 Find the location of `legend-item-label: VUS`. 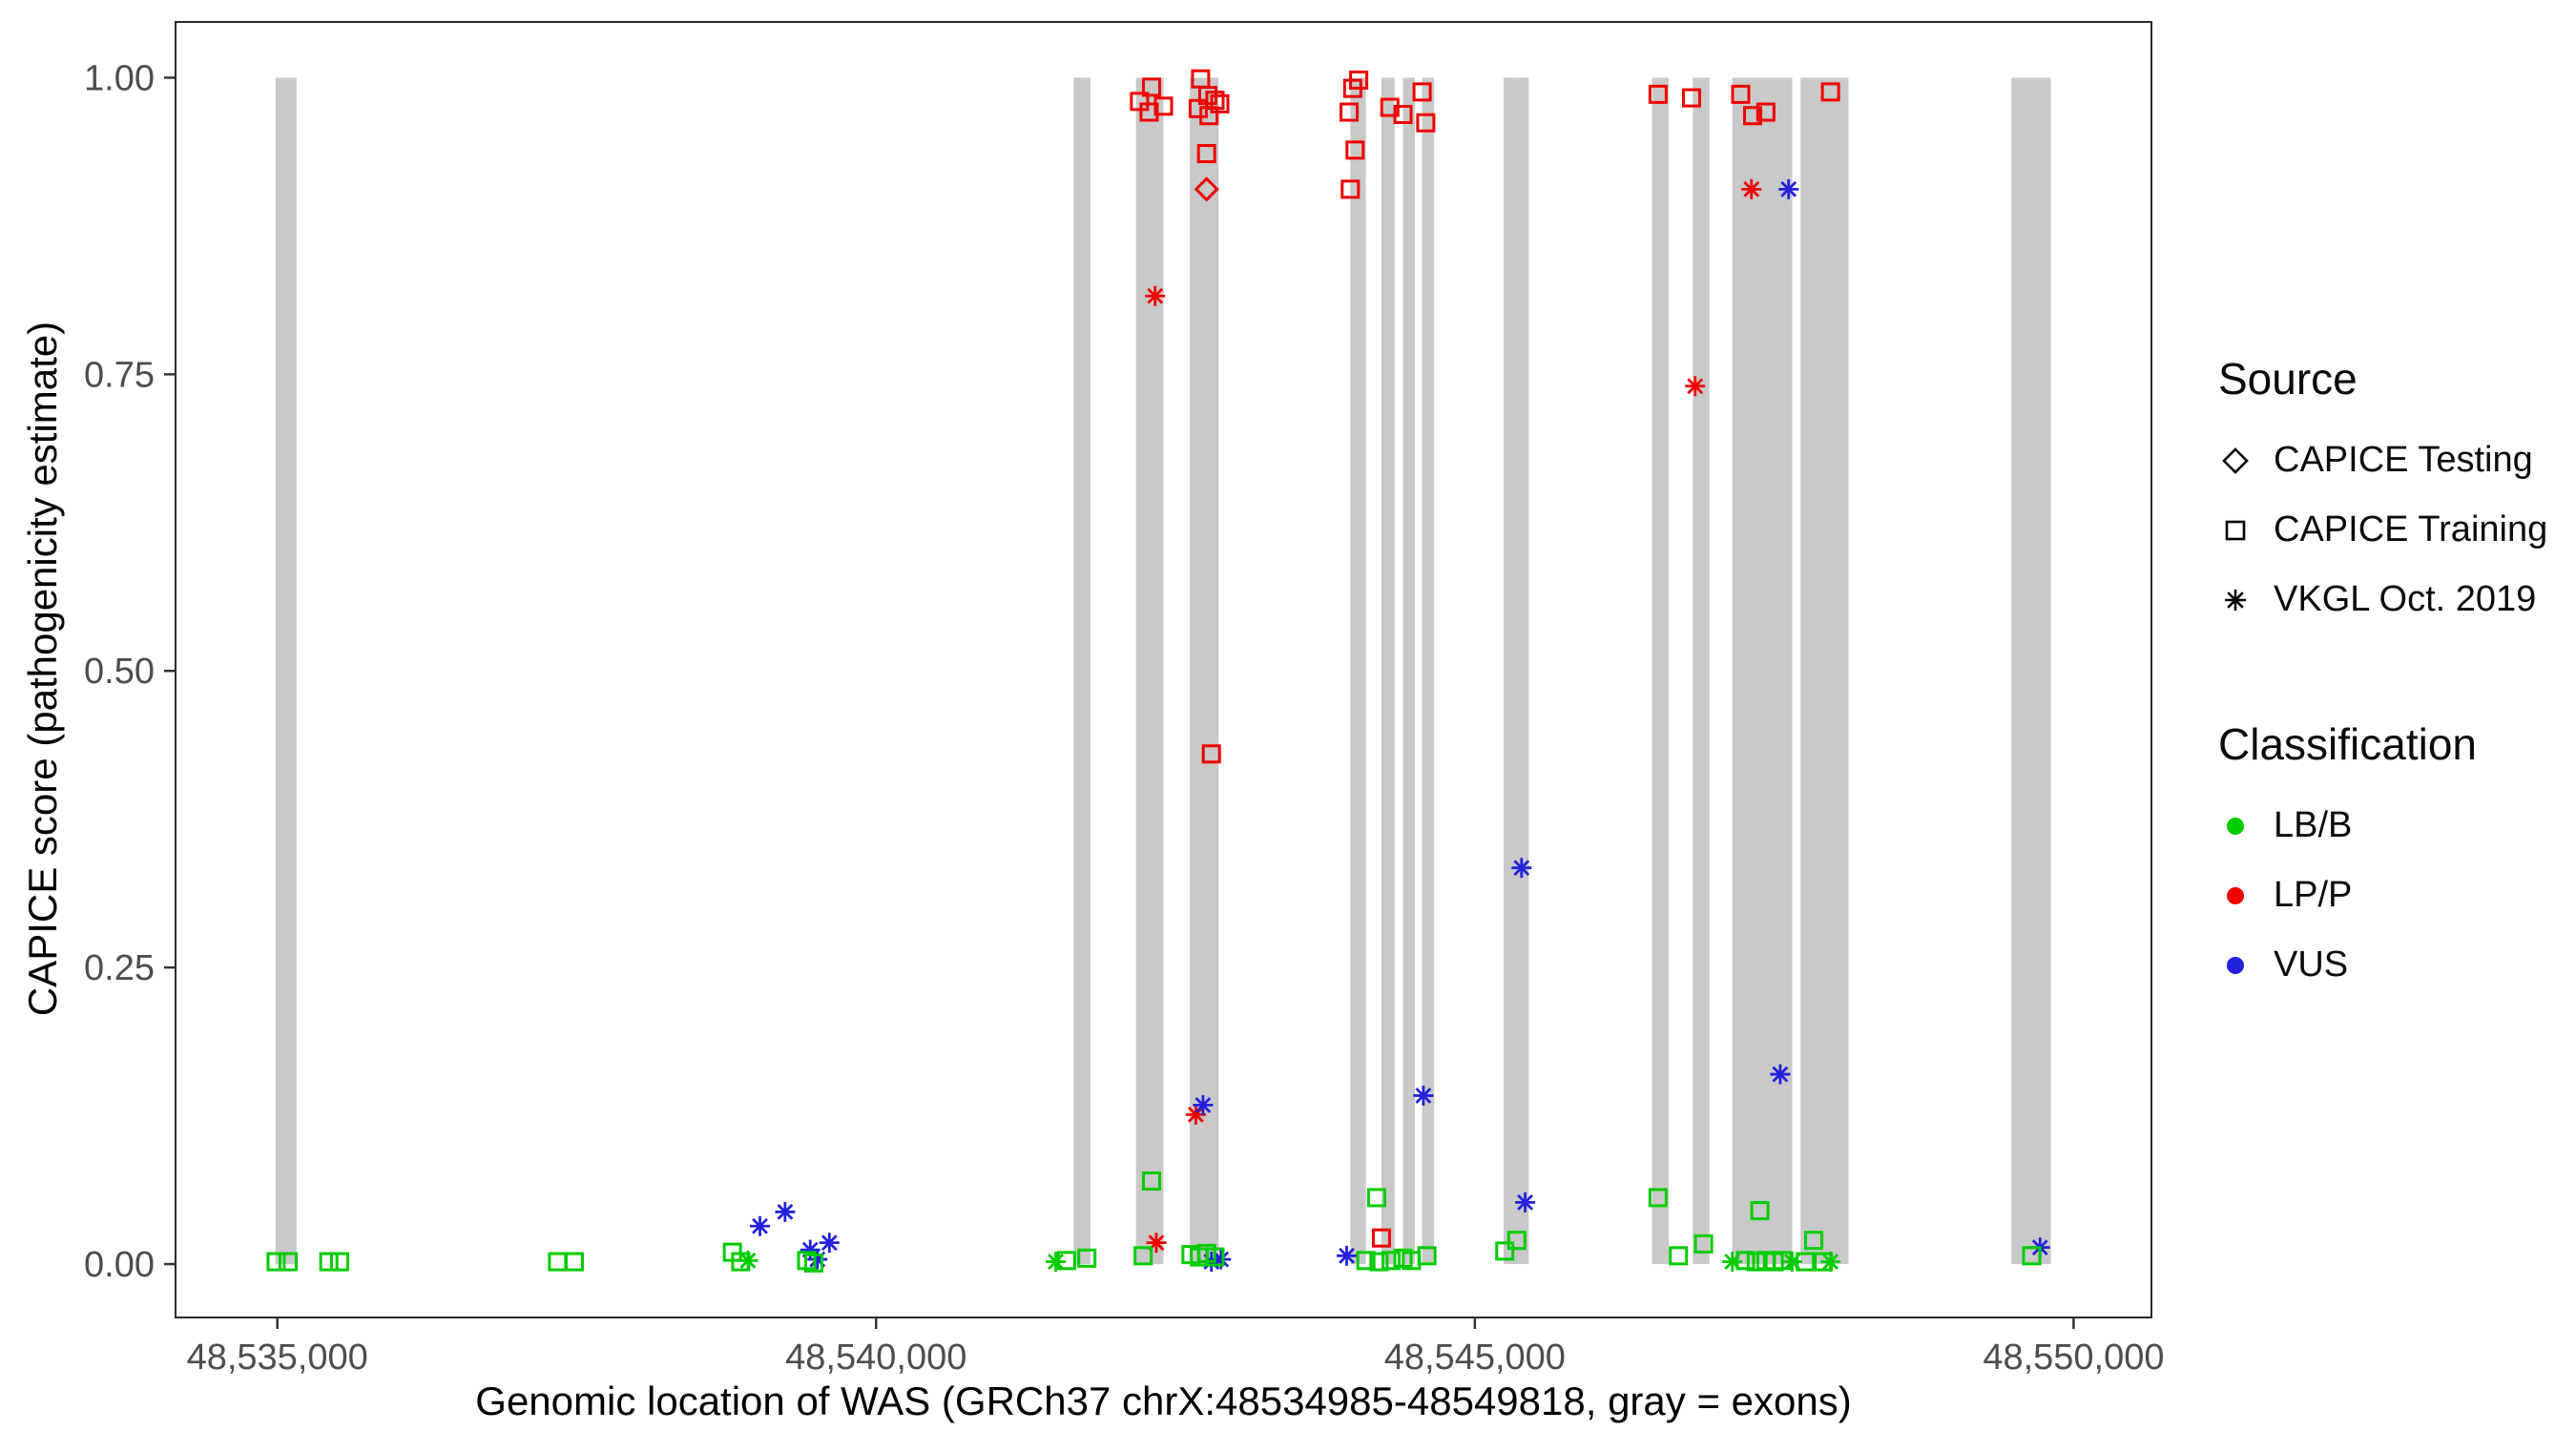

legend-item-label: VUS is located at coordinates (2311, 964).